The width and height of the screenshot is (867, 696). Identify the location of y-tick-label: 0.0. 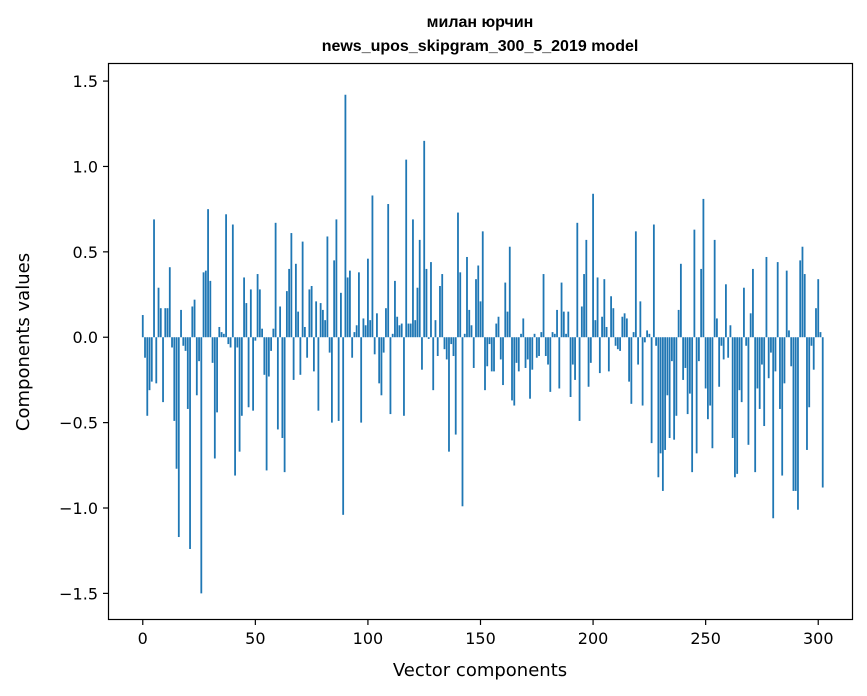
(85, 337).